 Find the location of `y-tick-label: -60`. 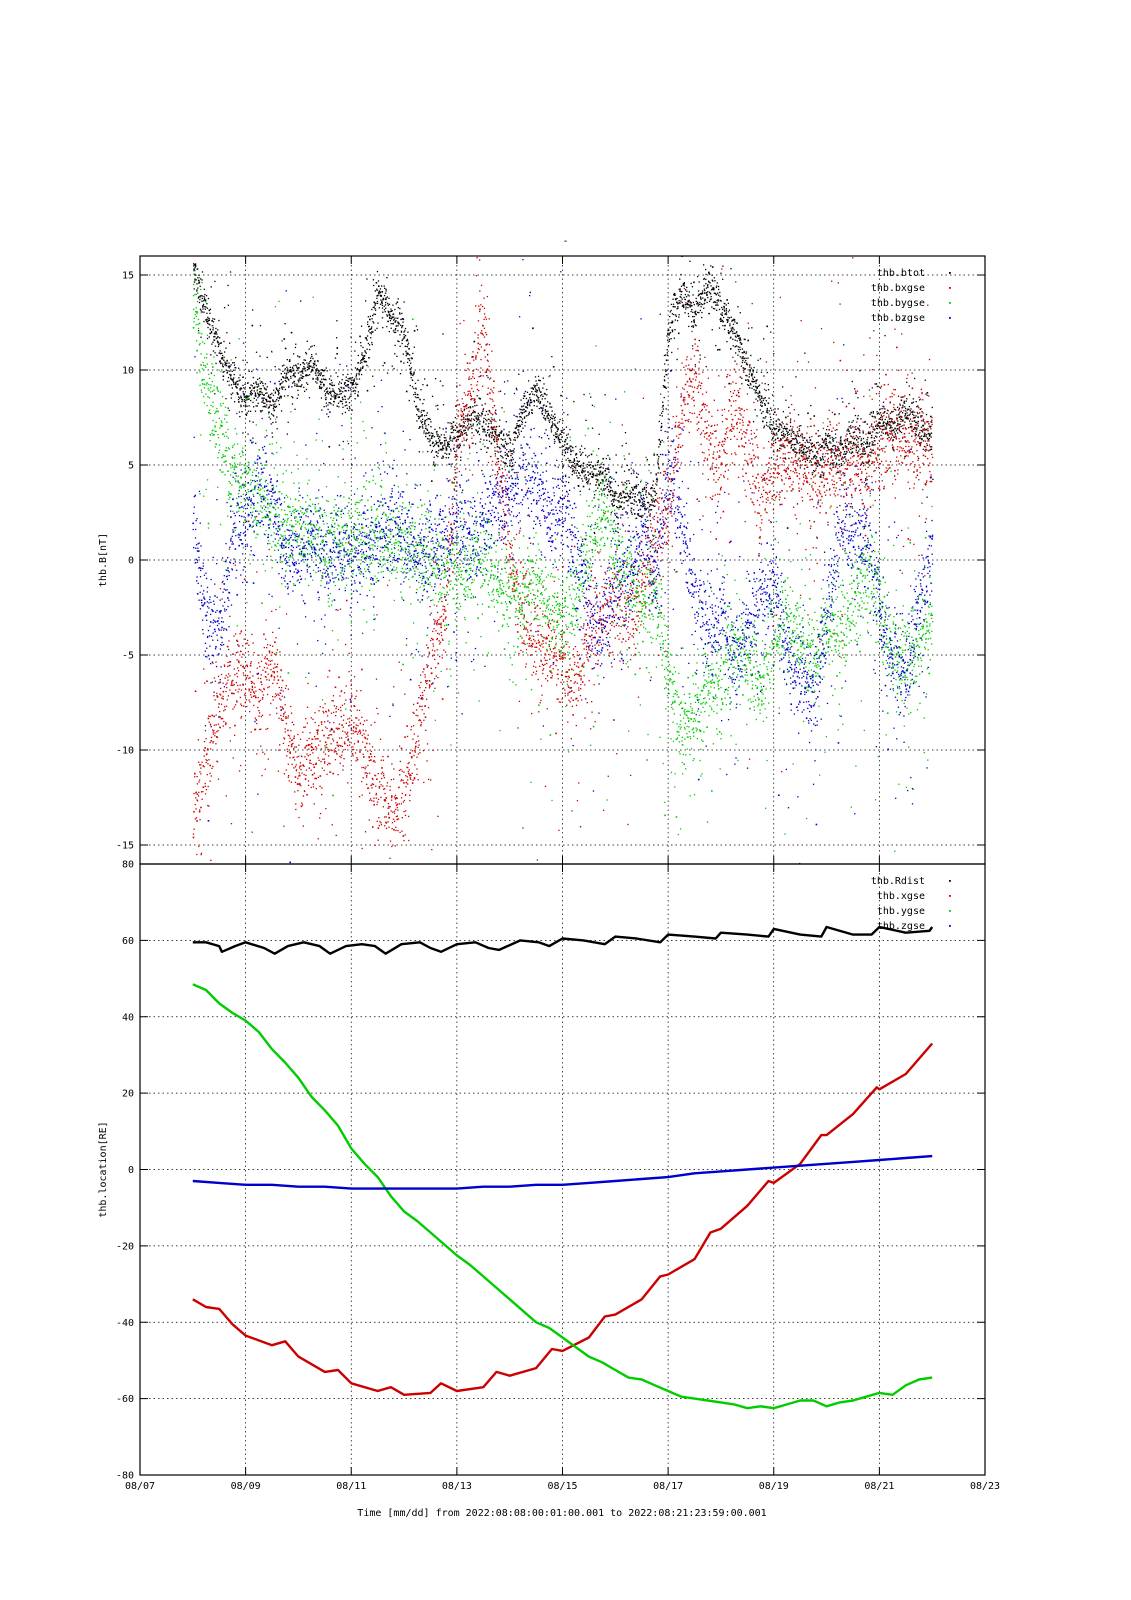

y-tick-label: -60 is located at coordinates (125, 1399).